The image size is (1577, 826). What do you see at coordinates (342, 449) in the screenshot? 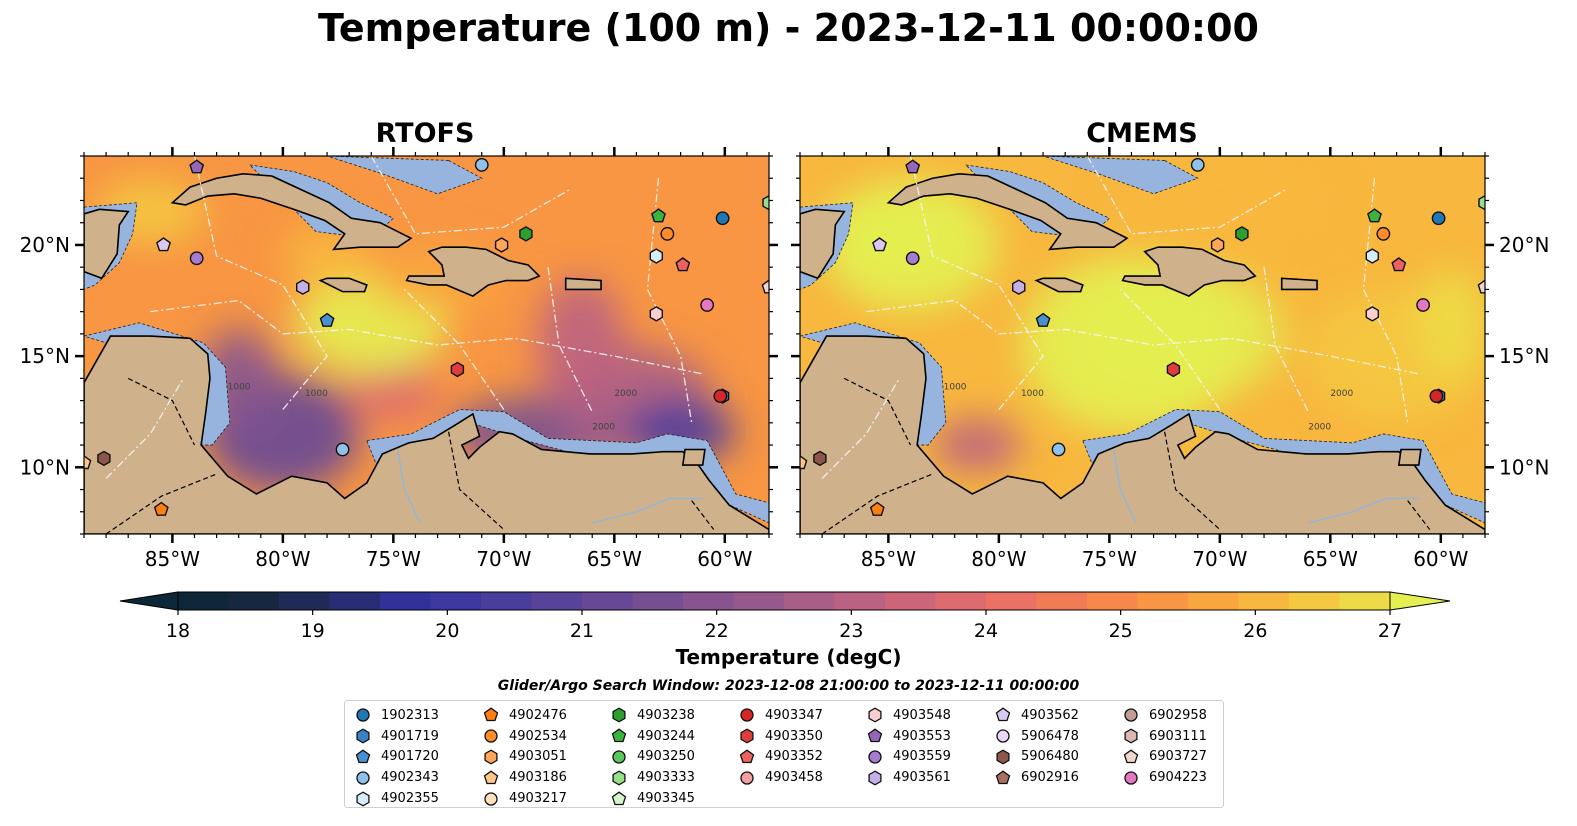
I see `float-marker-4902343b` at bounding box center [342, 449].